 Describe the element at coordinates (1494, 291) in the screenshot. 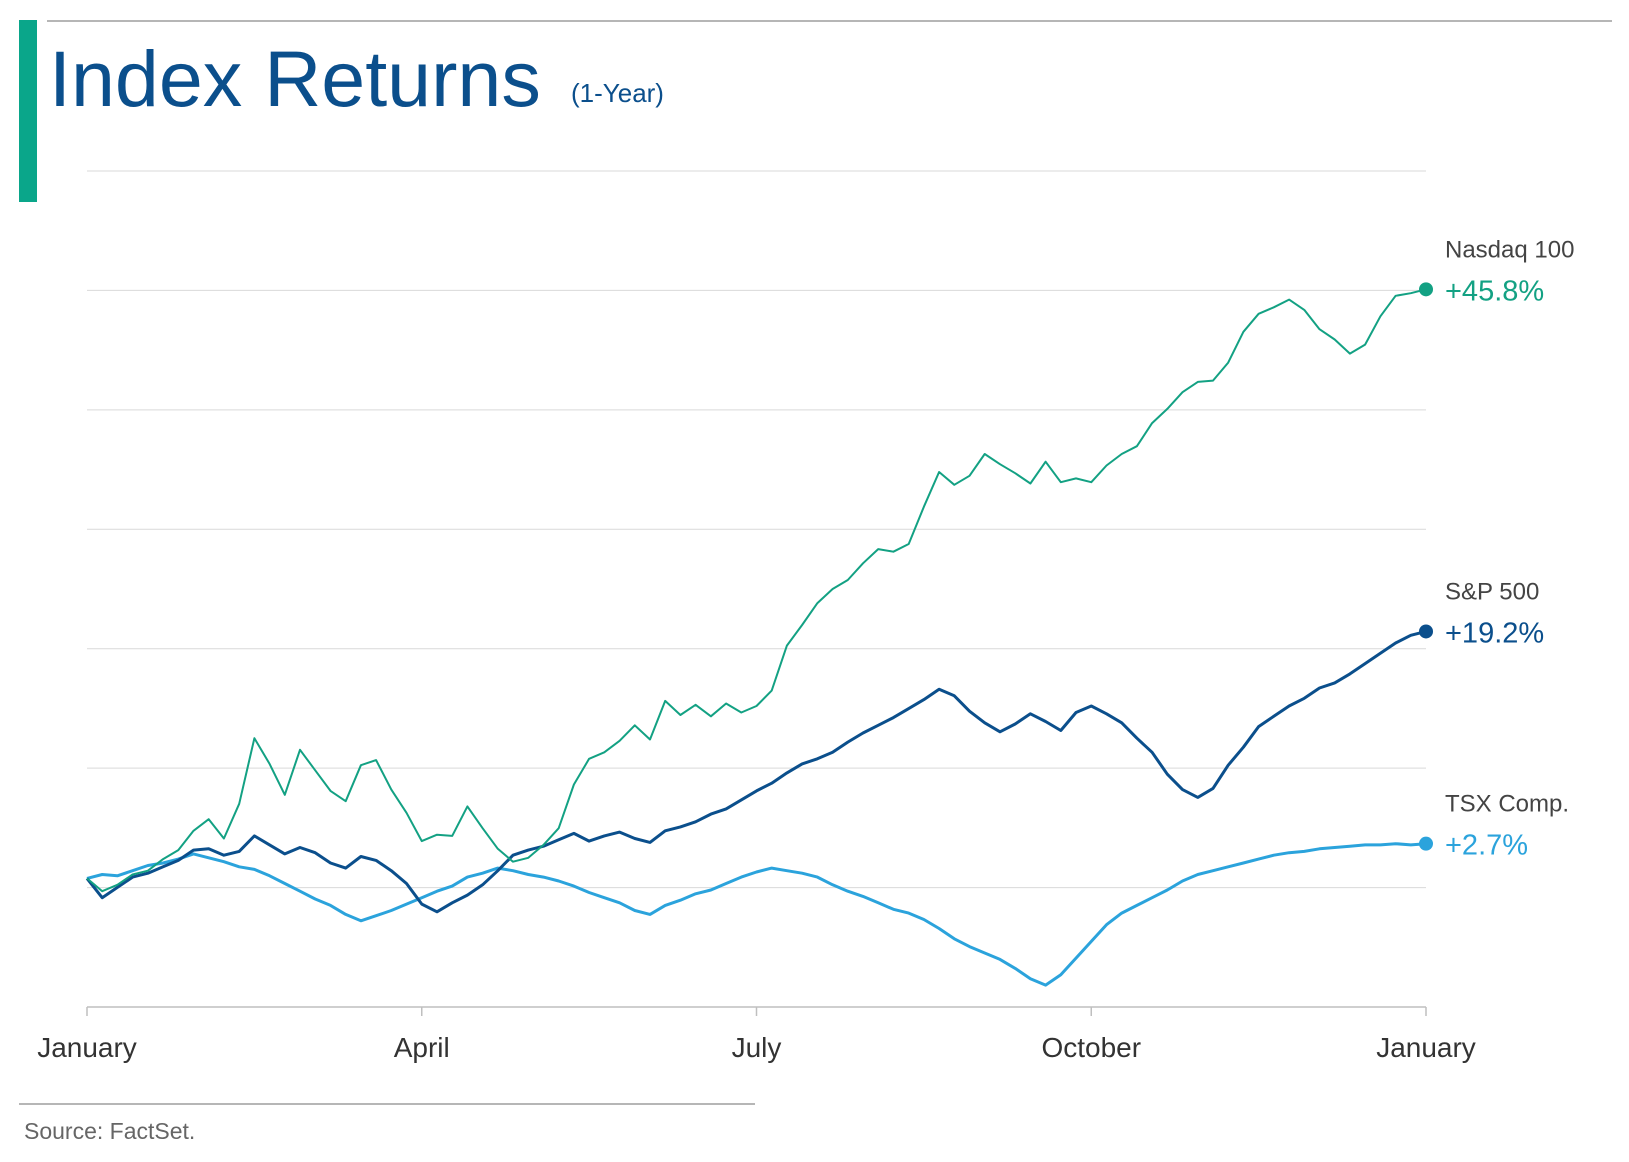

I see `series-value-label: +45.8%` at that location.